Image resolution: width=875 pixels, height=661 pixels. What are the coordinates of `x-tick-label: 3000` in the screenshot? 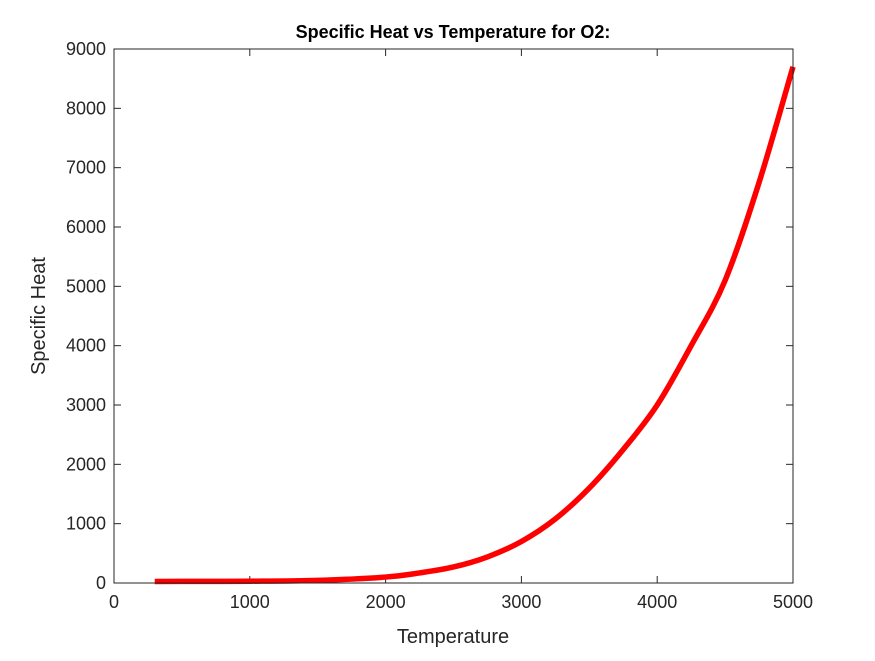 It's located at (521, 602).